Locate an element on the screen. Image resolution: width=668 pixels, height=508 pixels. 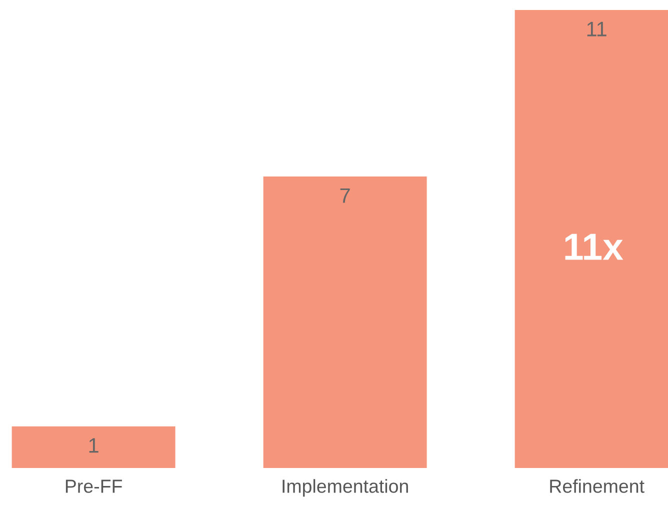
x-tick-label: Pre-FF is located at coordinates (94, 486).